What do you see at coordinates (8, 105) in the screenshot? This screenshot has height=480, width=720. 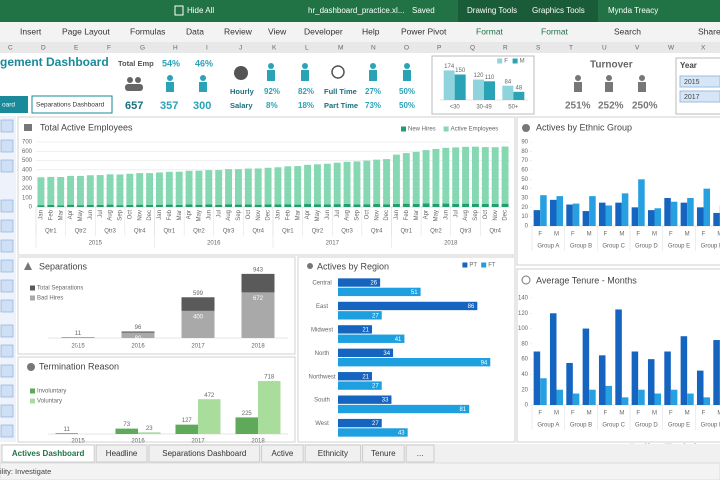 I see `nav-button-label: oard` at bounding box center [8, 105].